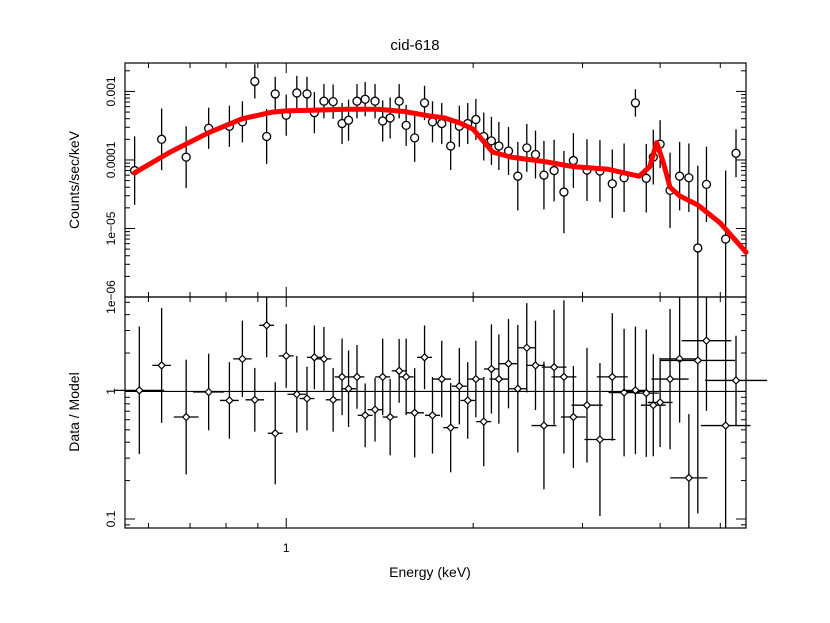 The height and width of the screenshot is (623, 830). I want to click on x-tick-label: 1, so click(286, 548).